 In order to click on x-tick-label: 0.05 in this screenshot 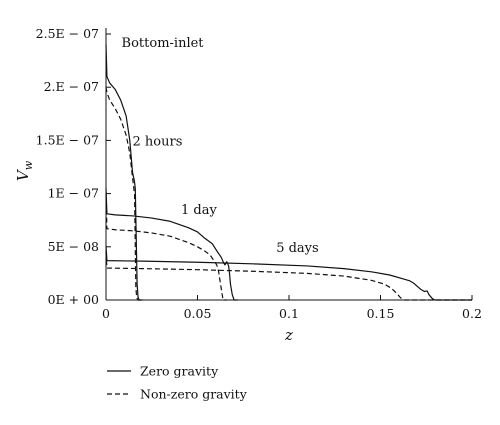, I will do `click(198, 313)`.